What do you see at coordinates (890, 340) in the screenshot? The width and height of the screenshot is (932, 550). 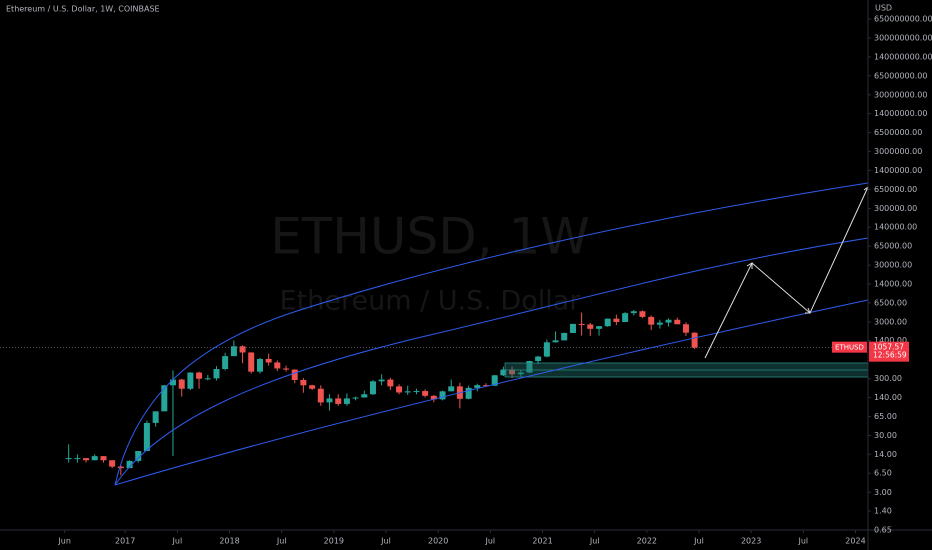 I see `y-tick-label: 1400.00` at bounding box center [890, 340].